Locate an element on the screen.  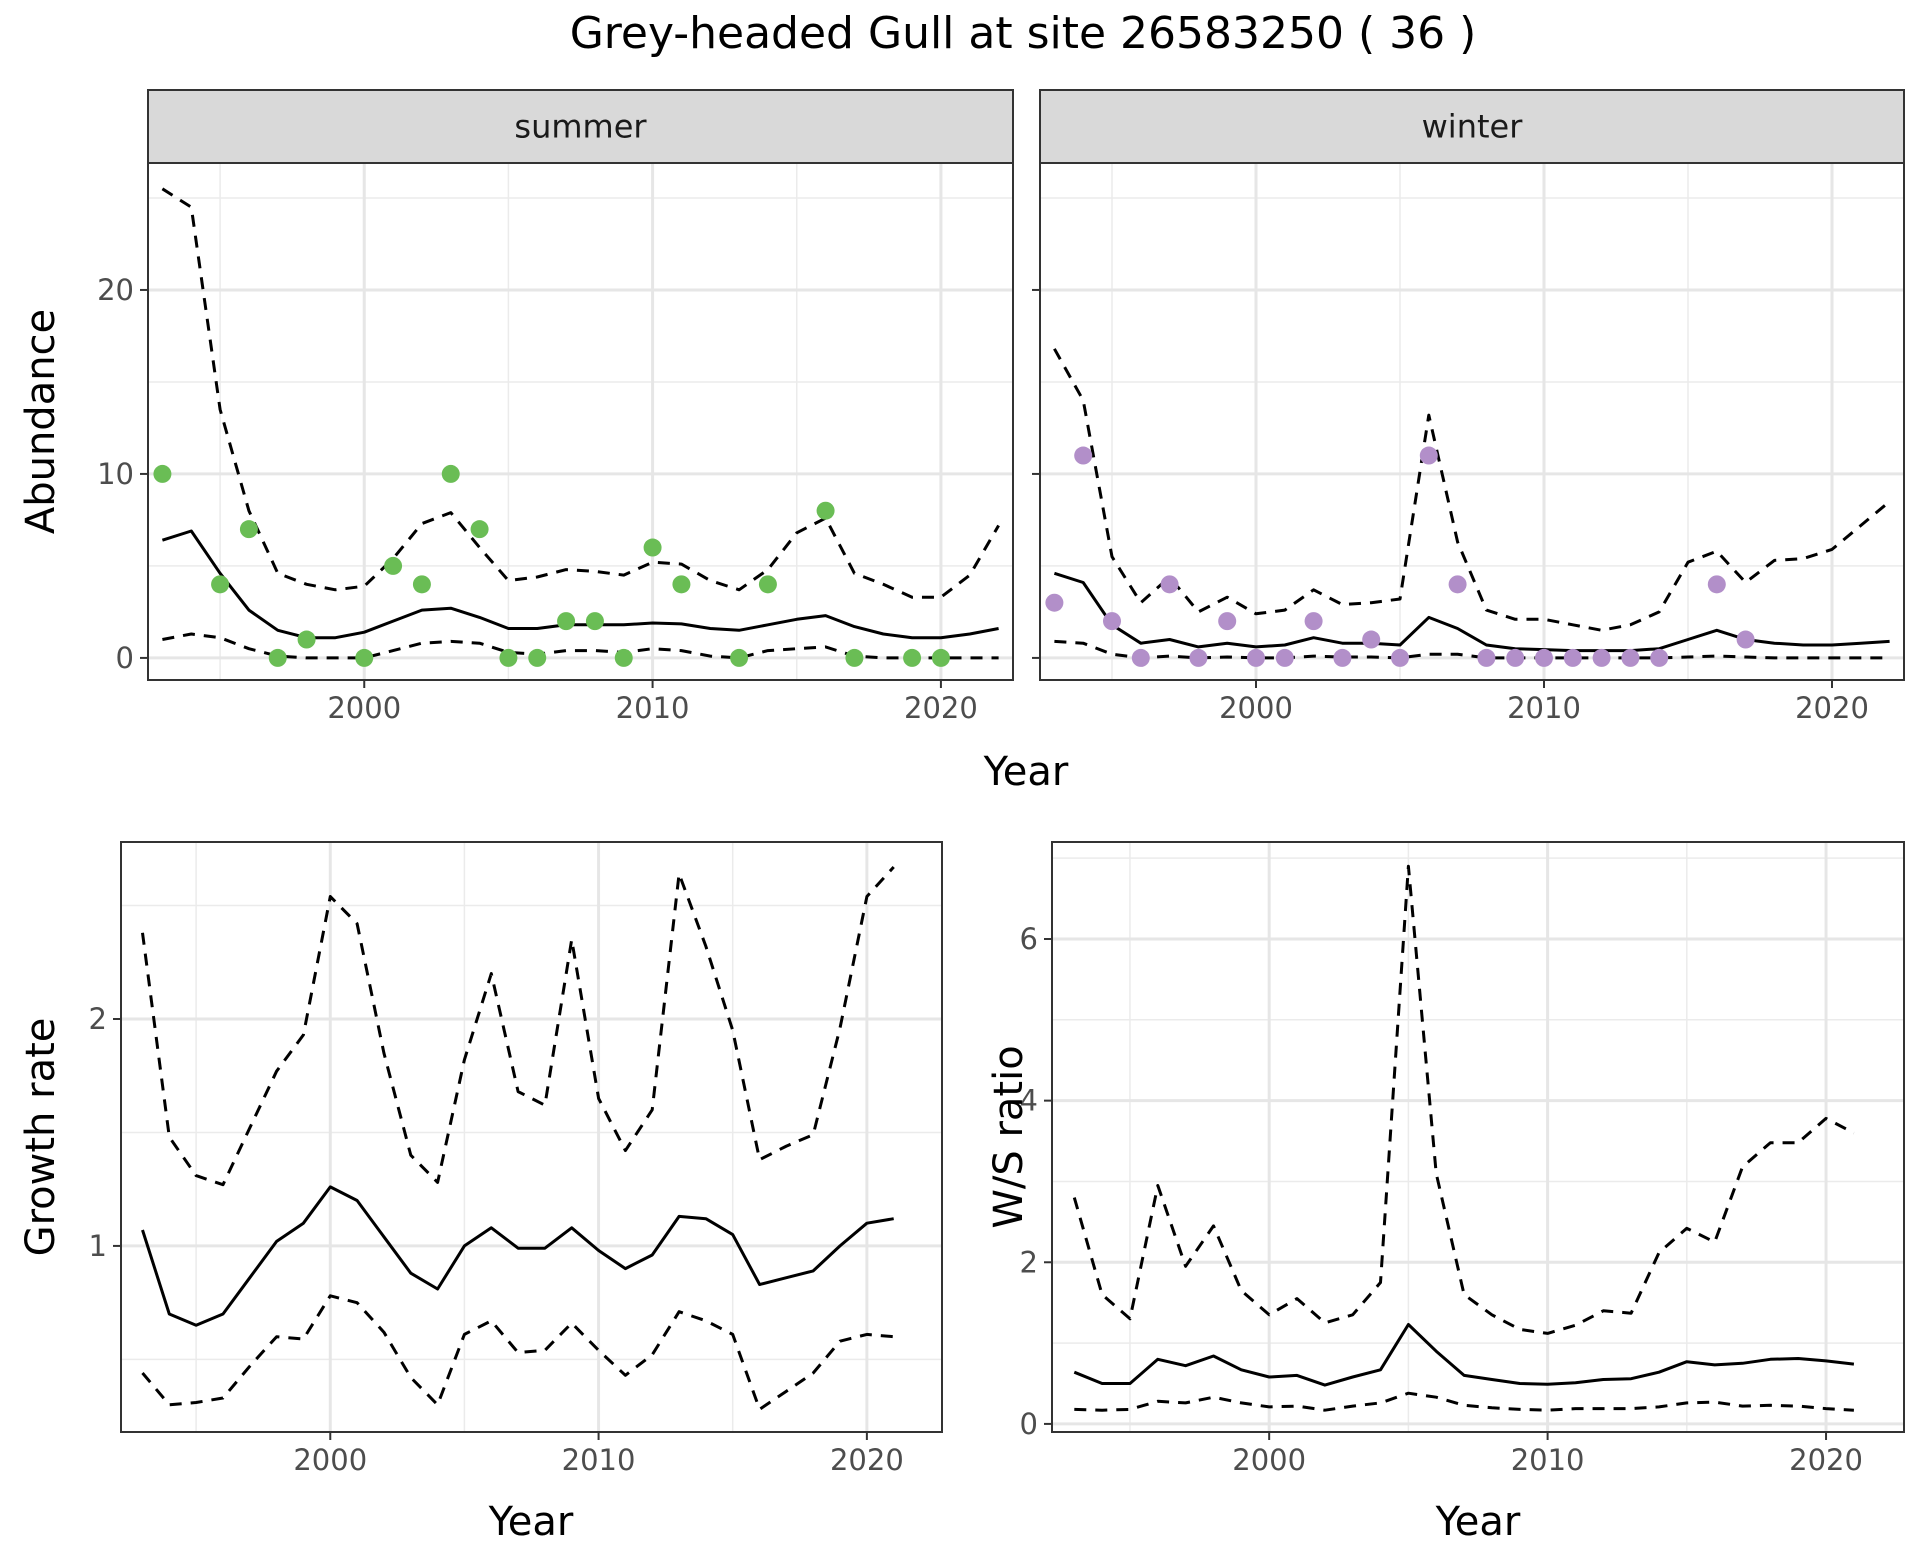
y-tick-label: 4 is located at coordinates (1029, 1101).